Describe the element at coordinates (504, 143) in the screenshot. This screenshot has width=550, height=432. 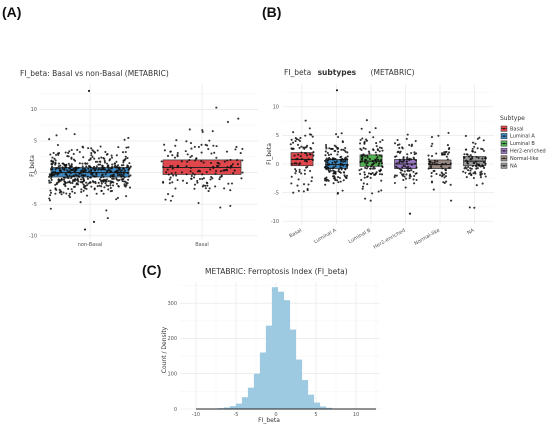
I see `panel-b-legend-key-dot` at that location.